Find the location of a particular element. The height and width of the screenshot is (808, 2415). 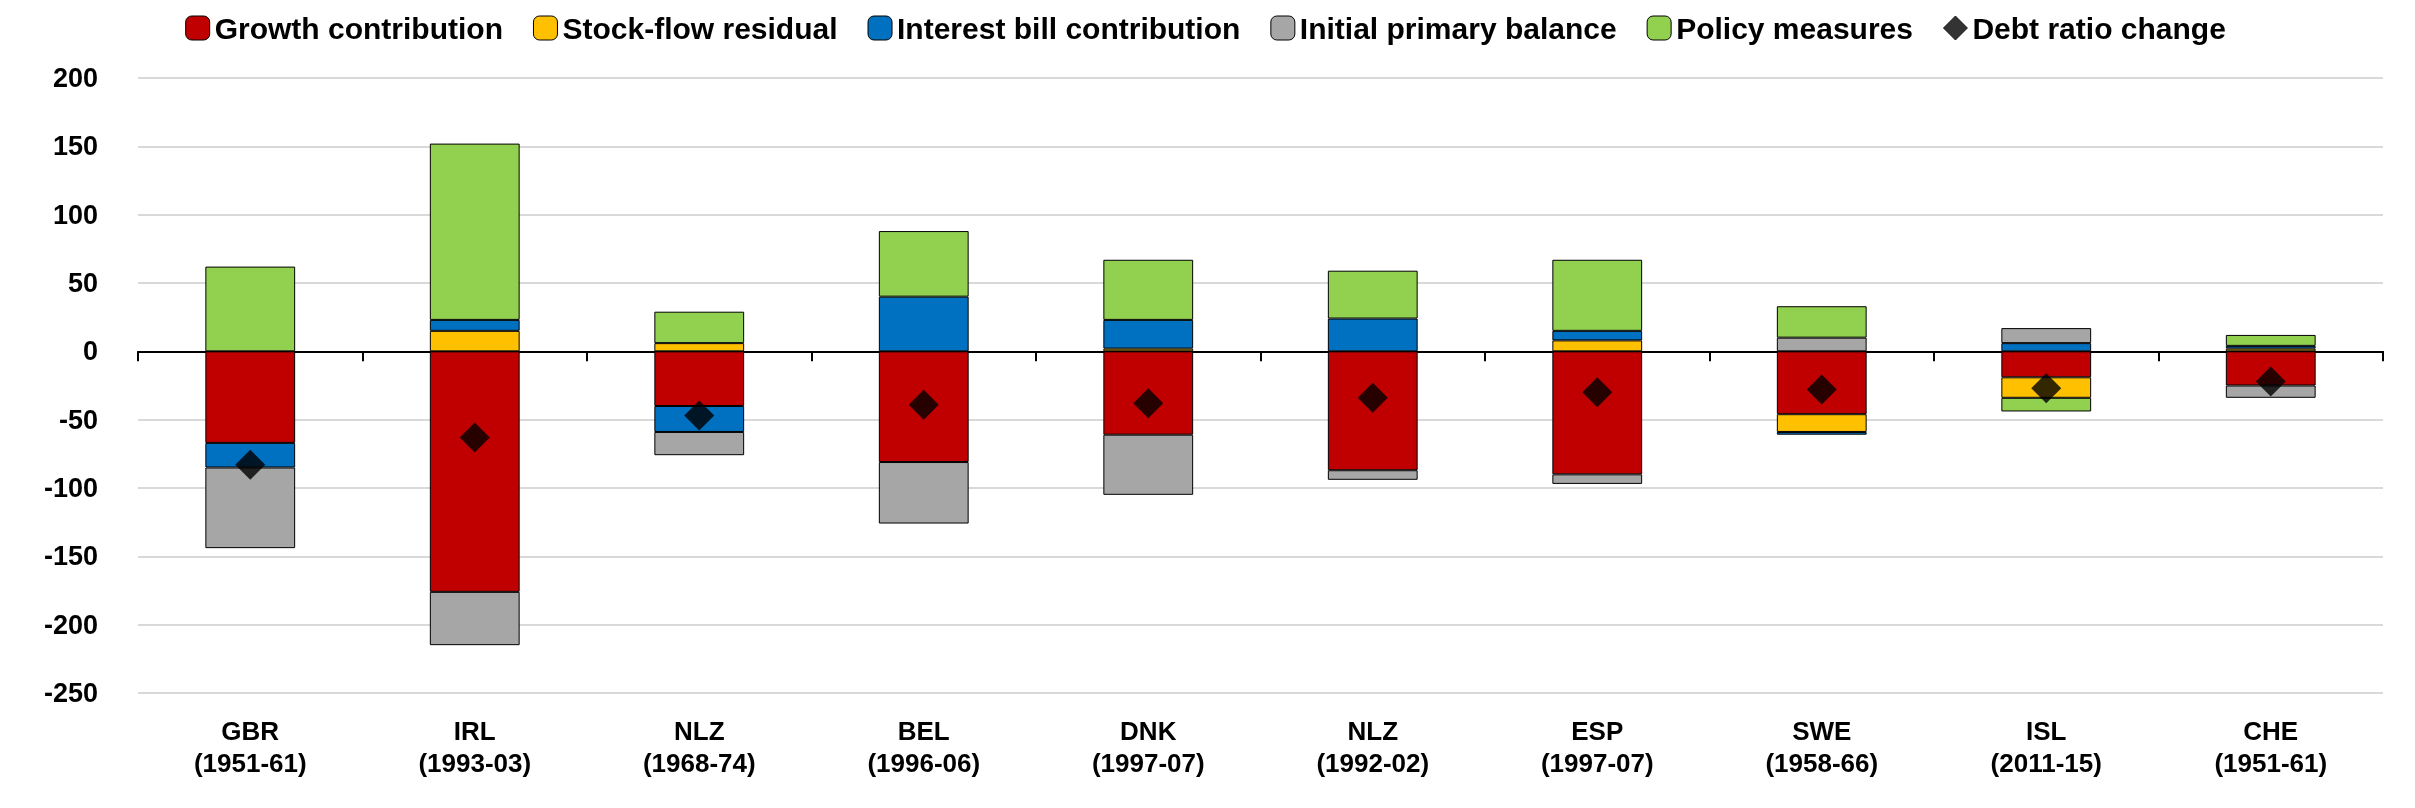

x-tick-label: GBR (1951-61) is located at coordinates (250, 747).